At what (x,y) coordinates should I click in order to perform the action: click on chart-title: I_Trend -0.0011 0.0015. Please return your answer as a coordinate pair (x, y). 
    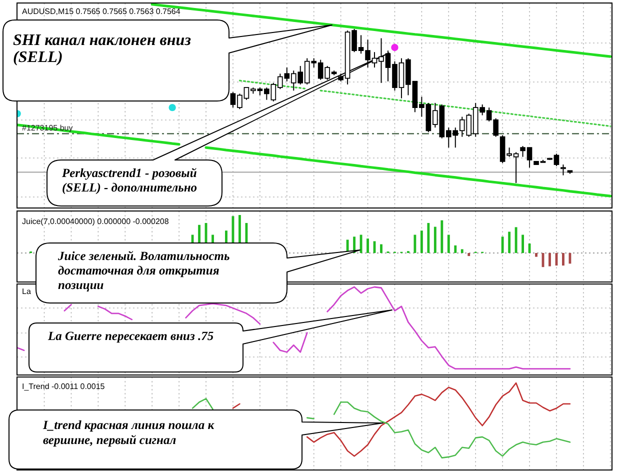
    Looking at the image, I should click on (64, 386).